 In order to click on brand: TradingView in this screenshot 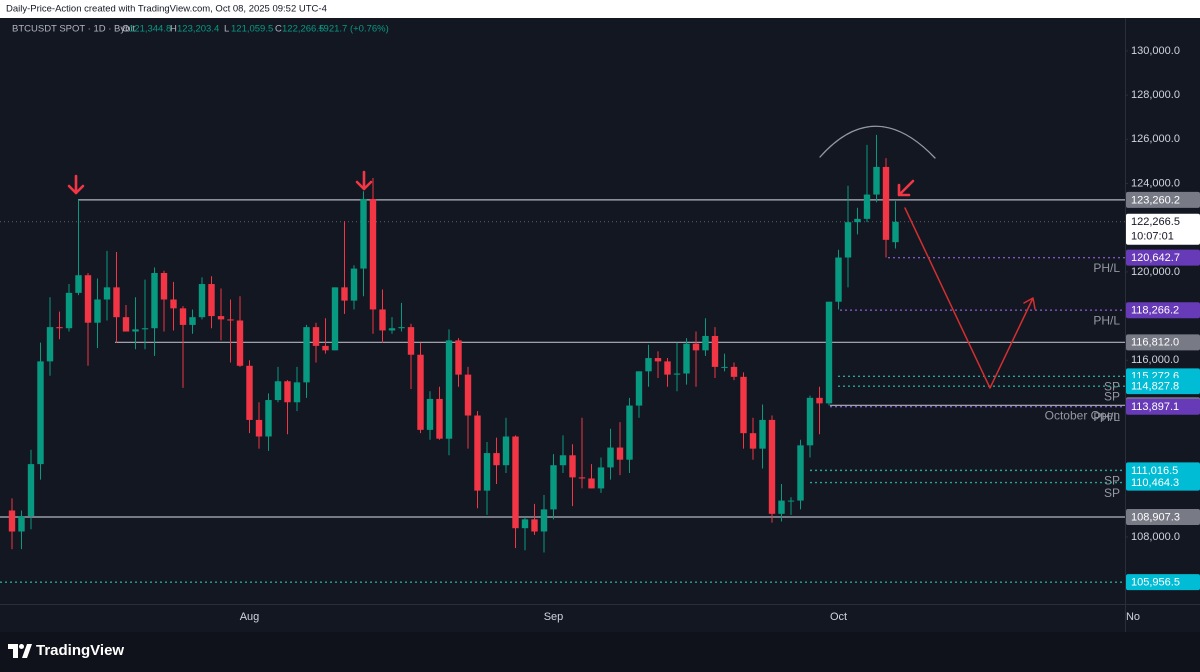, I will do `click(80, 650)`.